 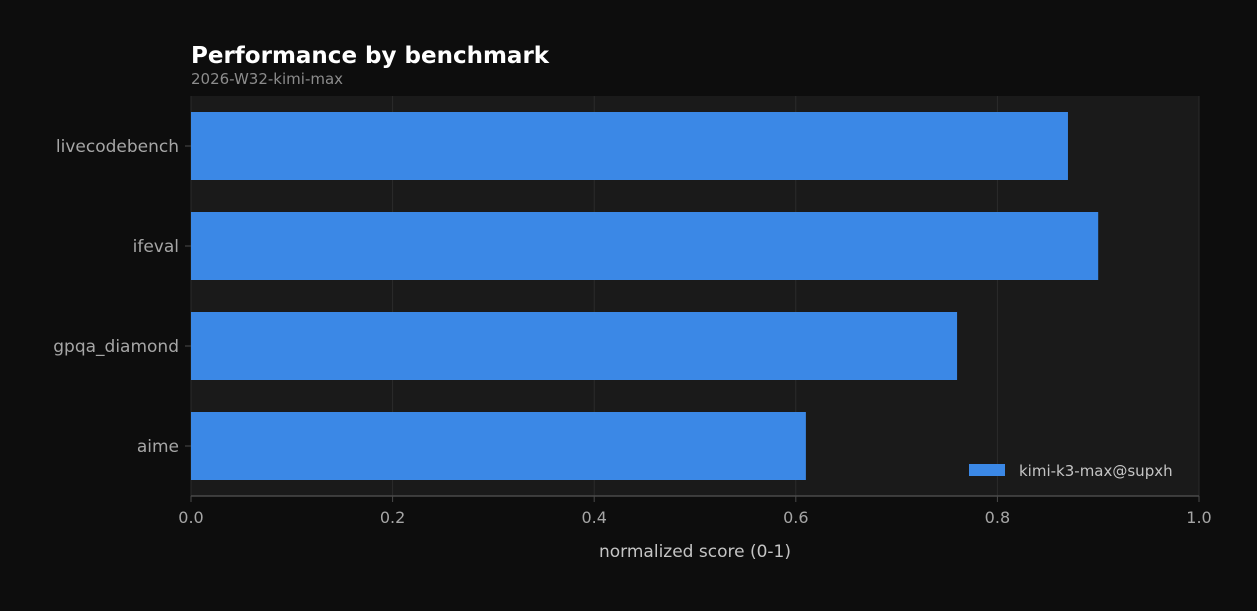 What do you see at coordinates (190, 517) in the screenshot?
I see `x-tick-label: 0.0` at bounding box center [190, 517].